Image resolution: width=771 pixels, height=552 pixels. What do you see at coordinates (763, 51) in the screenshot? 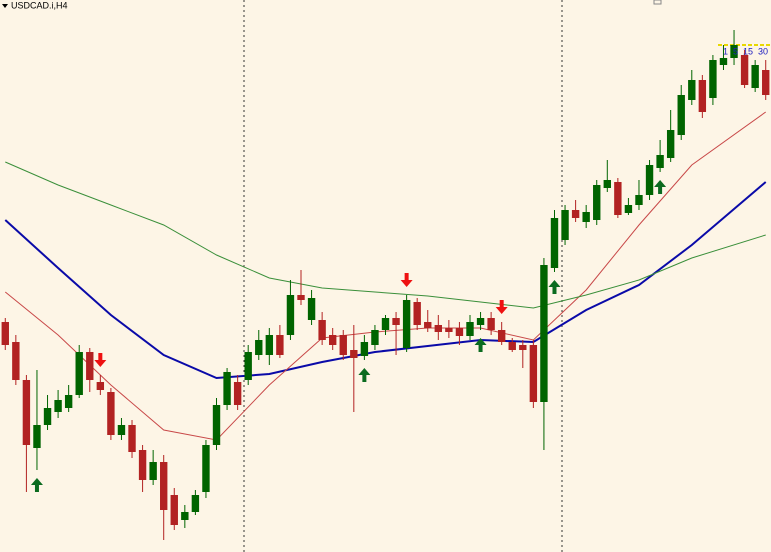
I see `timeframe-button: 30` at bounding box center [763, 51].